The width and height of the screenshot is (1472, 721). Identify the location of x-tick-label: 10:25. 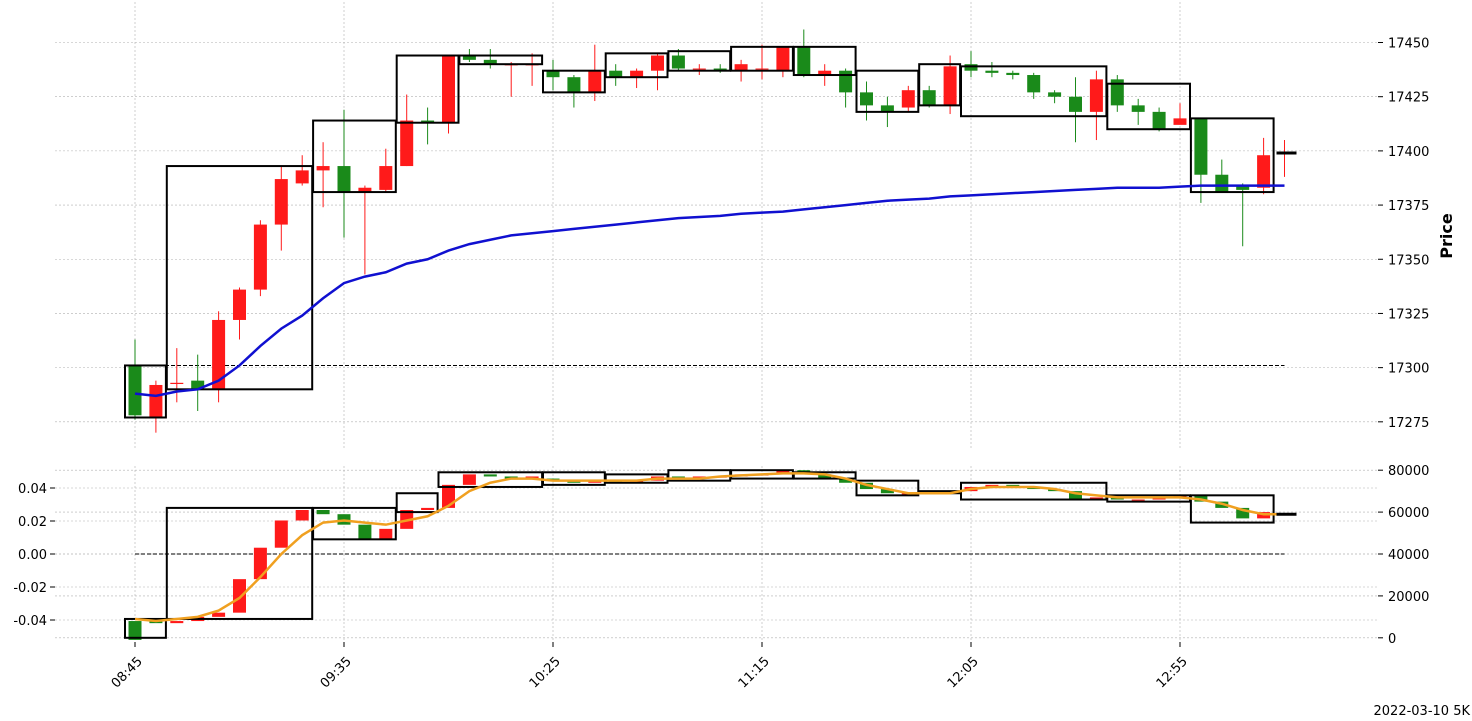
(545, 672).